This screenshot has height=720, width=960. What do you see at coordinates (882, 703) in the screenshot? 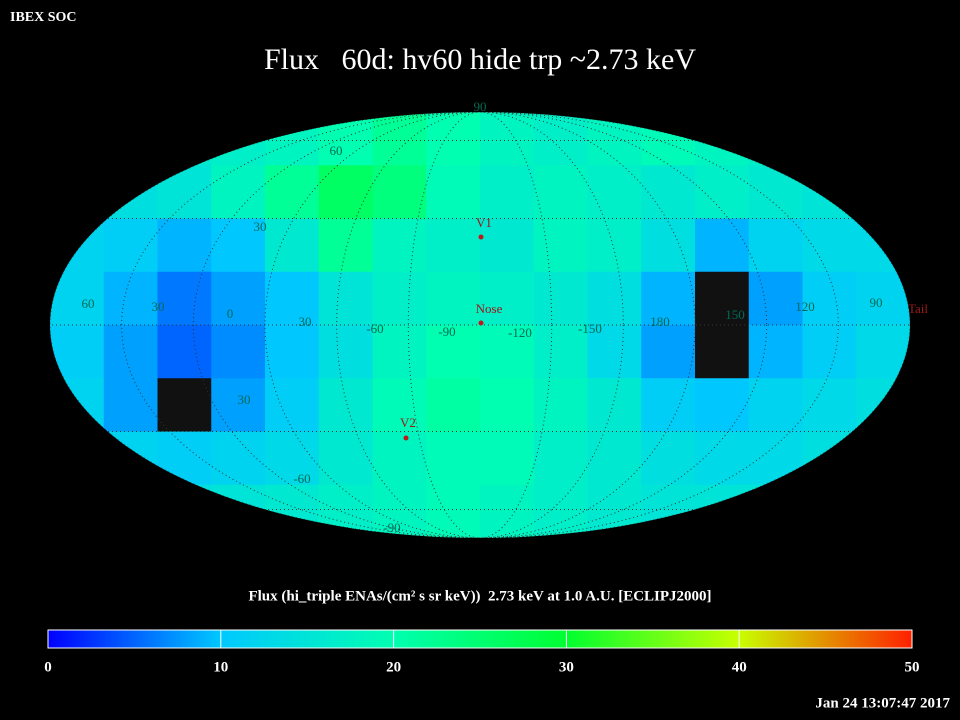
I see `timestamp: Jan 24 13:07:47 2017` at bounding box center [882, 703].